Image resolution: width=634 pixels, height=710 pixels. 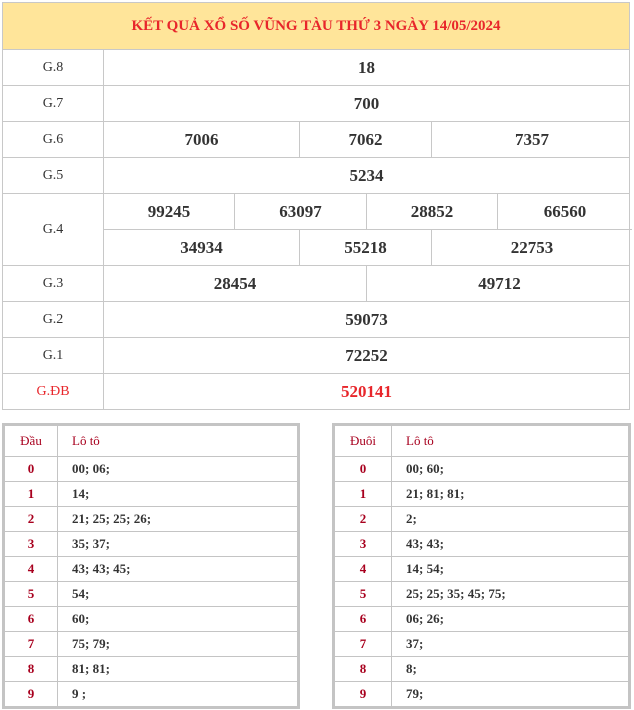 I want to click on prize-number: 63097, so click(x=301, y=211).